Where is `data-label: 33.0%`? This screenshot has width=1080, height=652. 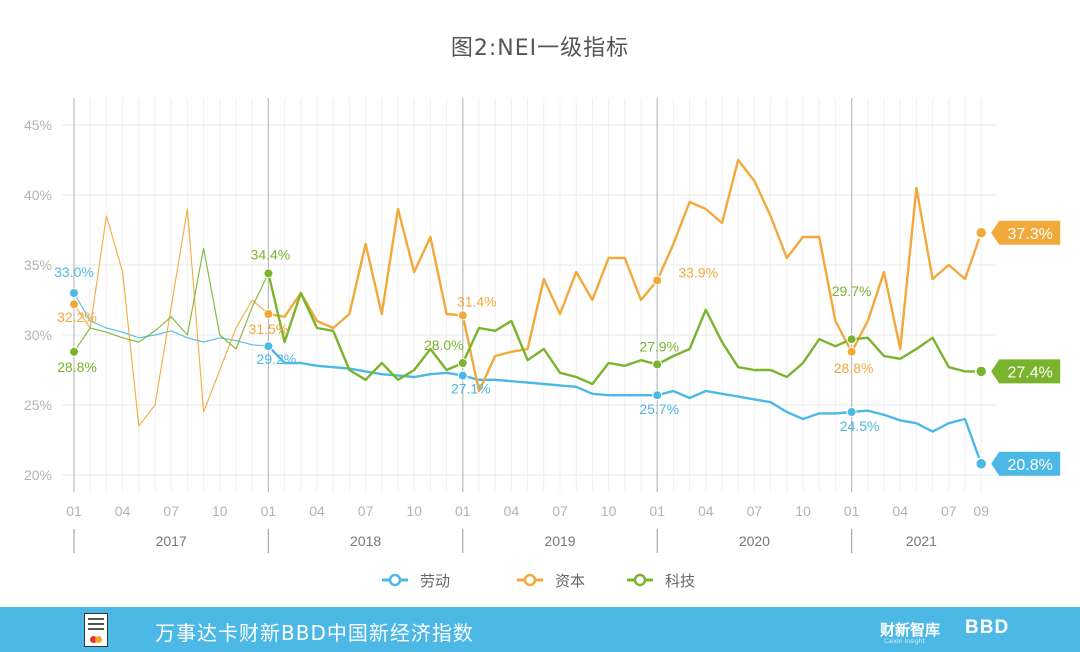
data-label: 33.0% is located at coordinates (74, 272).